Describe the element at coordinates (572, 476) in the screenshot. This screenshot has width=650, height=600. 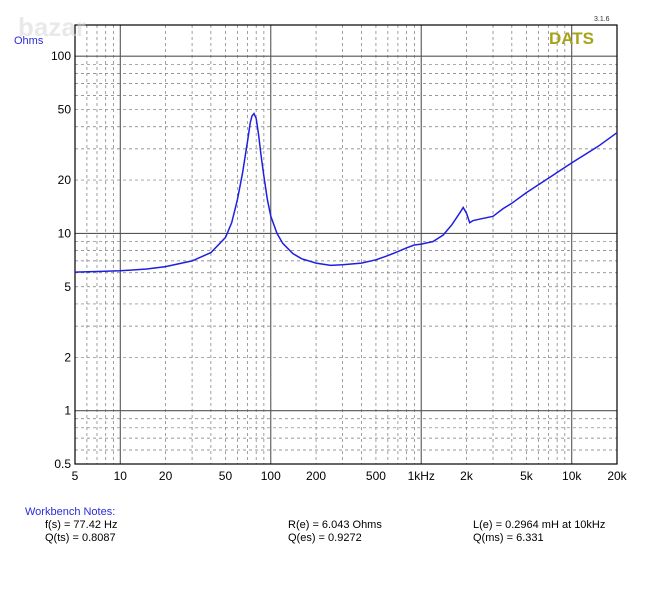
I see `x-tick-label: 10k` at that location.